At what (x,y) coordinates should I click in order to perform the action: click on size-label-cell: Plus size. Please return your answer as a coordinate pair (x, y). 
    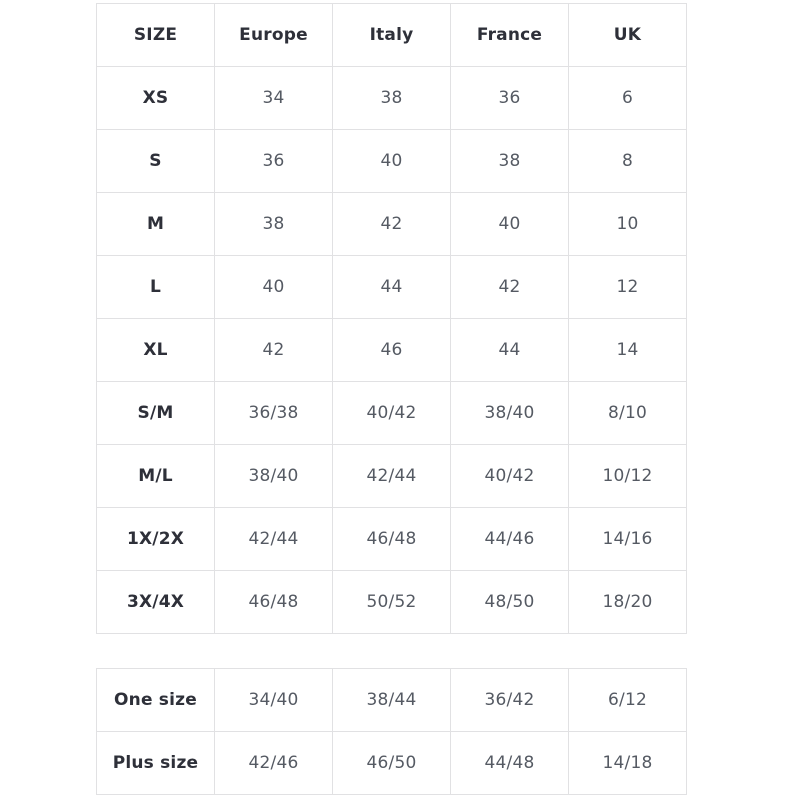
    Looking at the image, I should click on (155, 763).